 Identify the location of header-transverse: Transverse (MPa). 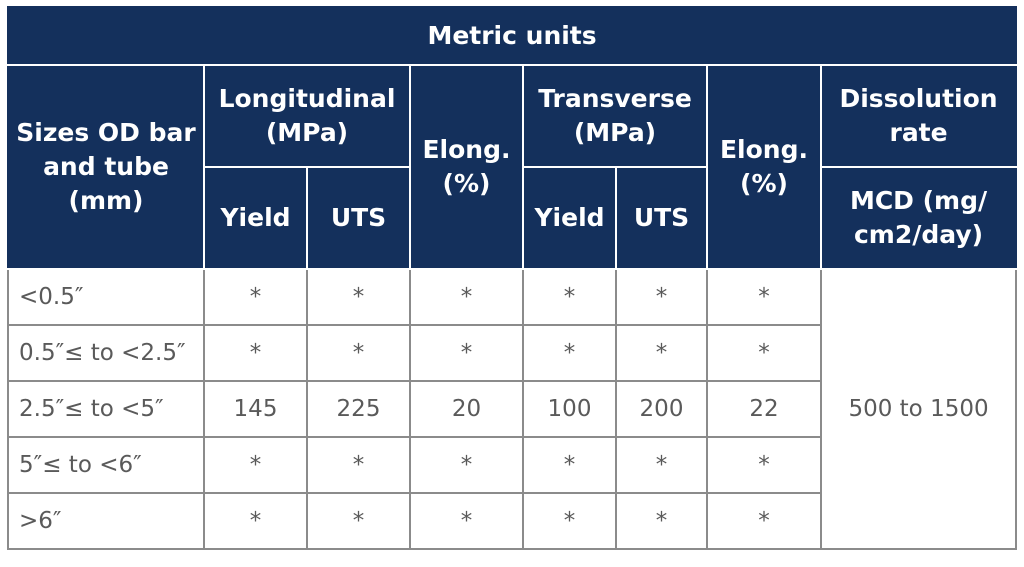
(615, 116).